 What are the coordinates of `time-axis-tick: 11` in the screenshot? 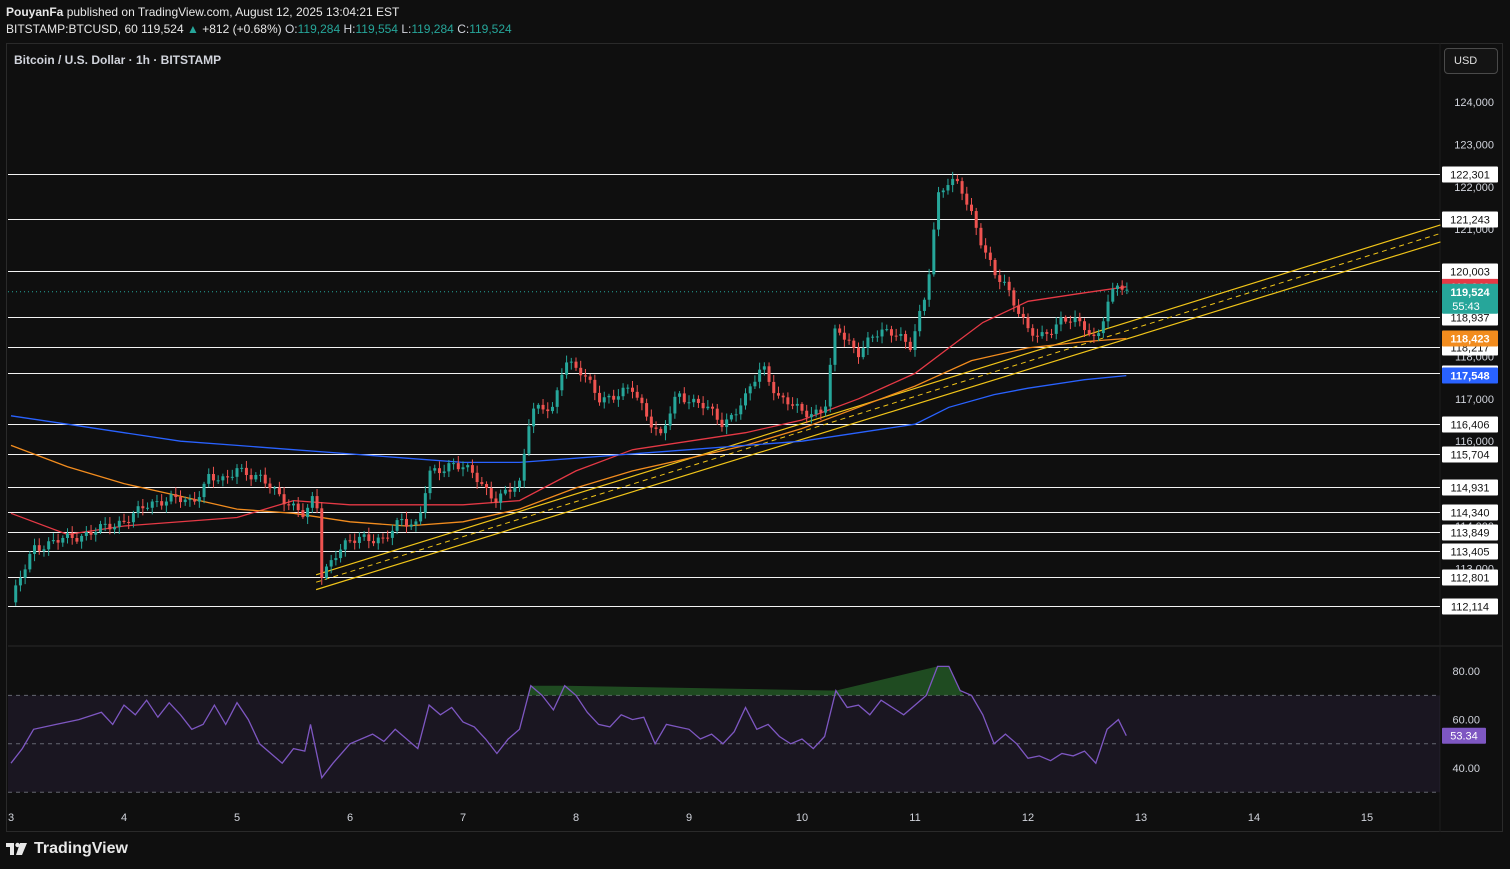 It's located at (914, 818).